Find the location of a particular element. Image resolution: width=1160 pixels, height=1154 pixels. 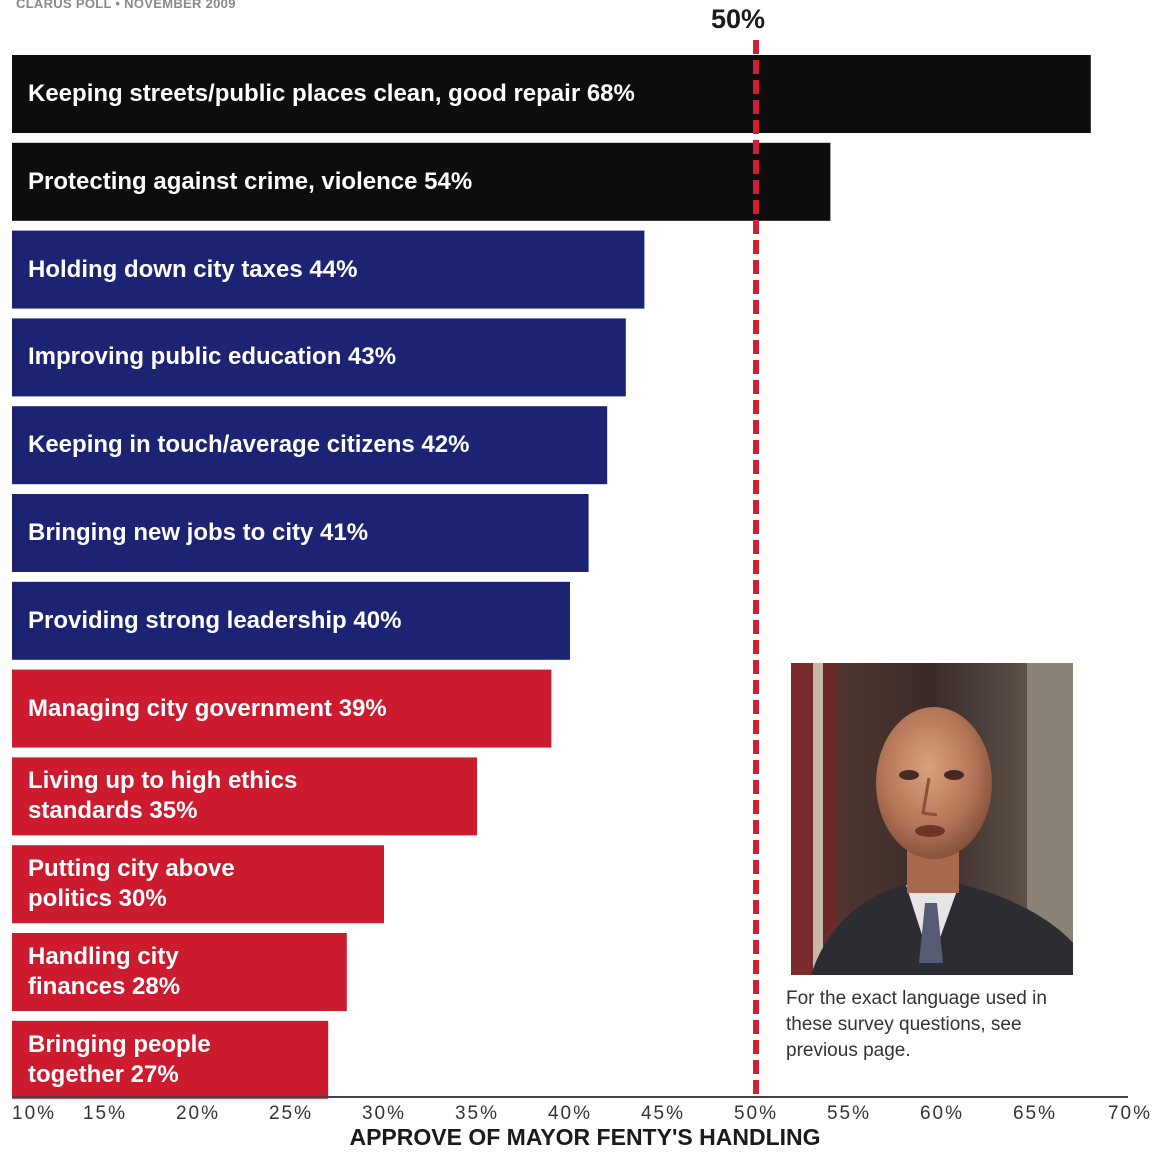

x-tick-label: 55% is located at coordinates (849, 1113).